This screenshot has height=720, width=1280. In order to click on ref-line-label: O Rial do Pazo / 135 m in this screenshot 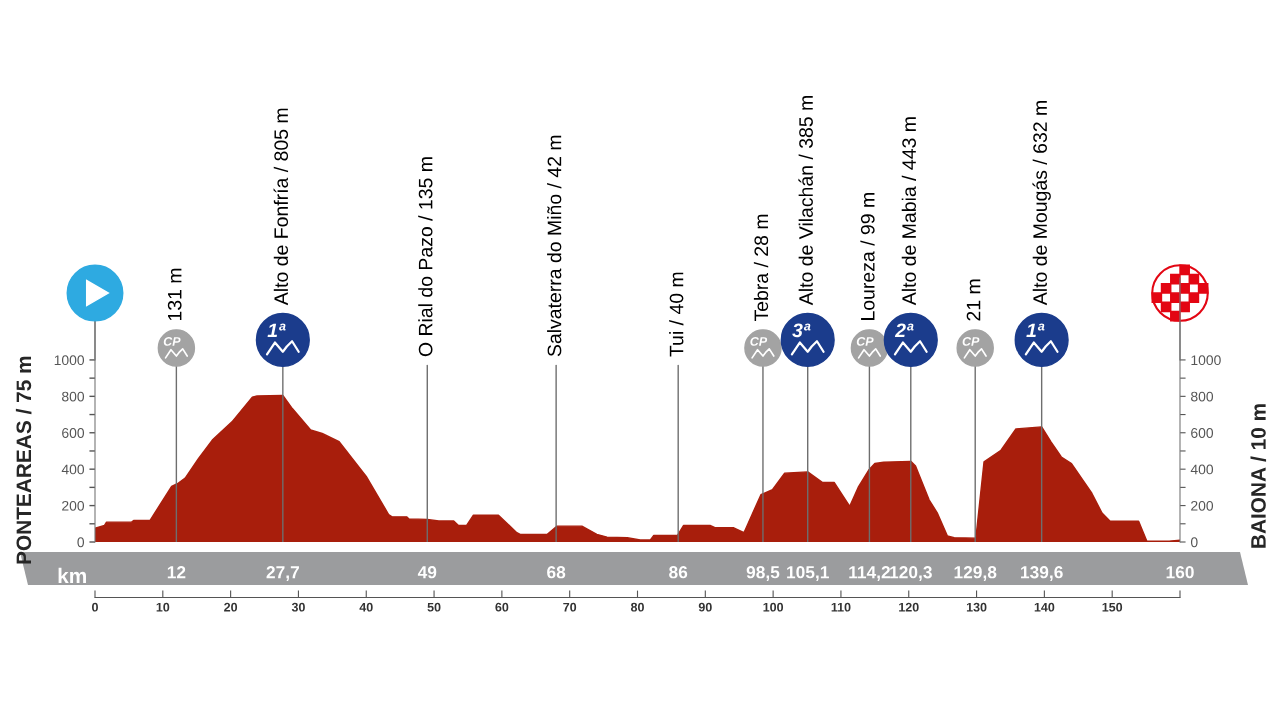, I will do `click(425, 257)`.